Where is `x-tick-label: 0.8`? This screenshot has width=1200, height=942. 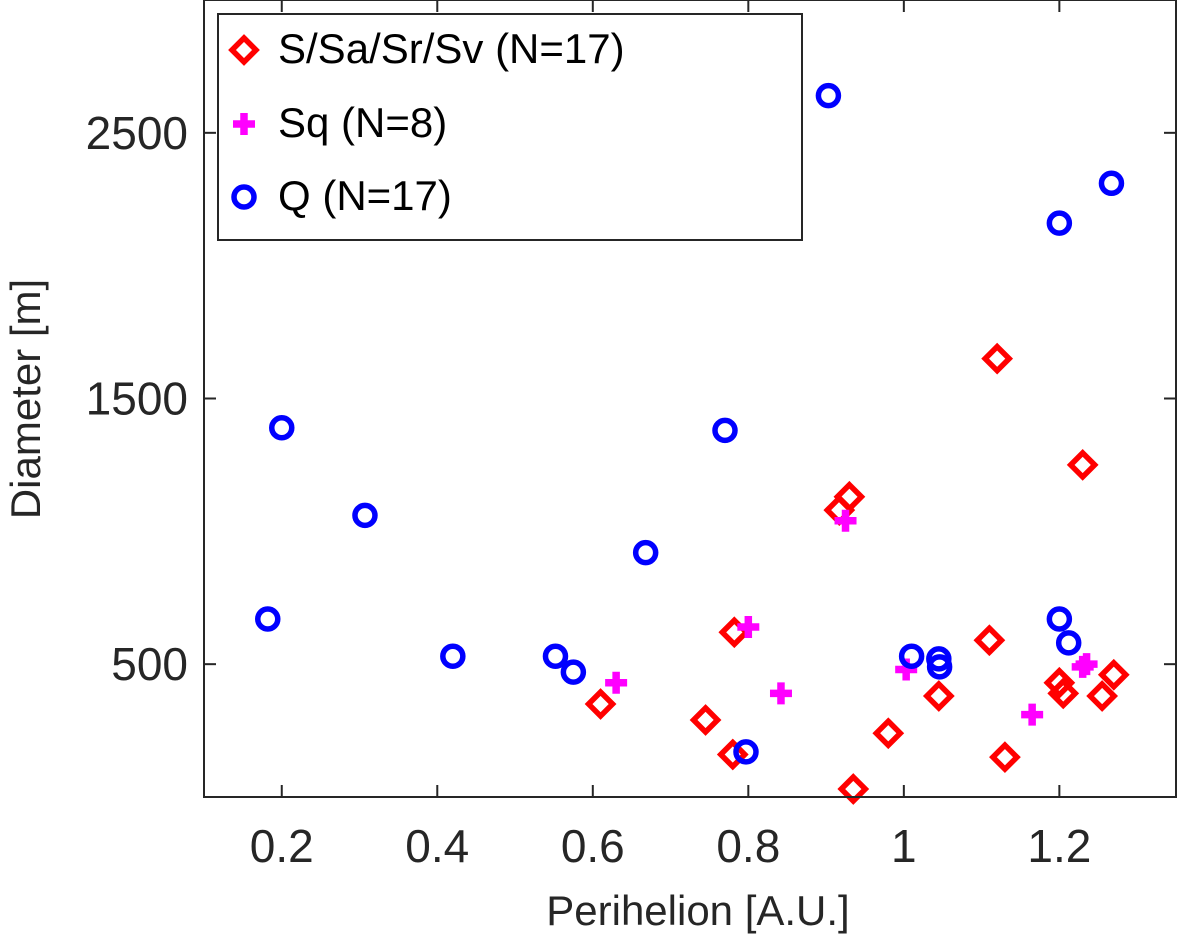 x-tick-label: 0.8 is located at coordinates (748, 846).